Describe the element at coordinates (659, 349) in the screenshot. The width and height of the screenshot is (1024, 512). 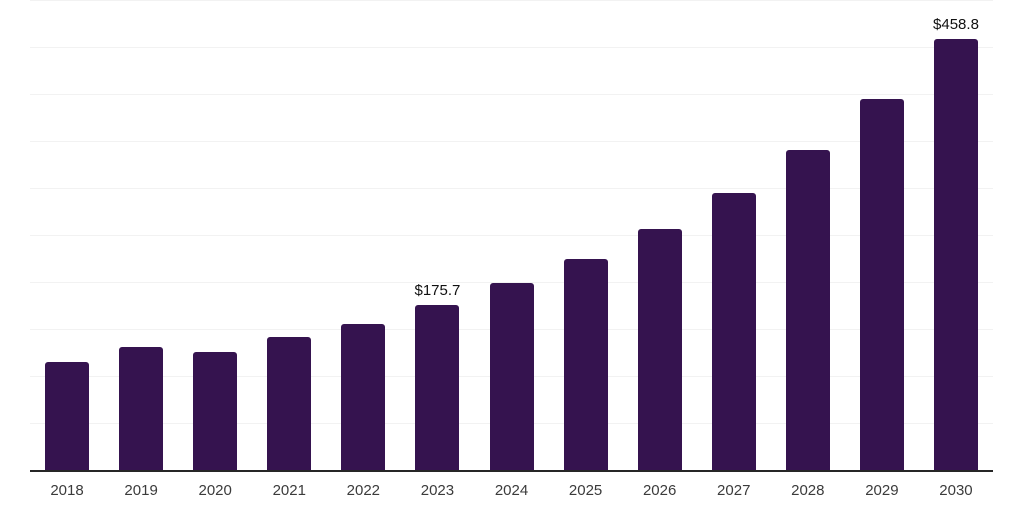
I see `bar-2026` at that location.